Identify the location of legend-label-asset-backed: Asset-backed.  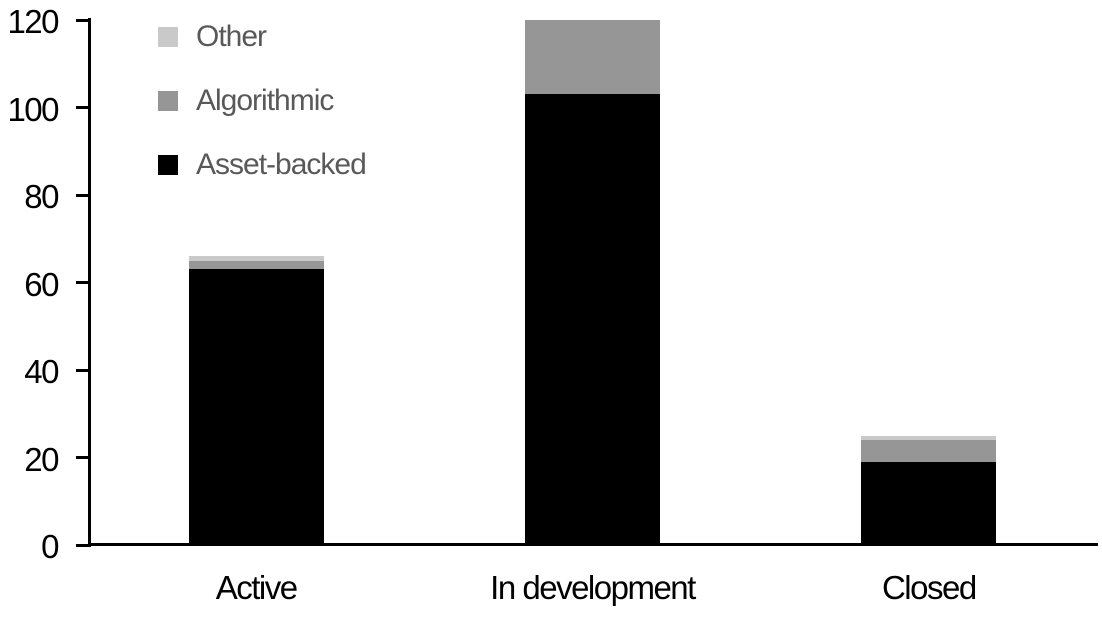
(281, 164).